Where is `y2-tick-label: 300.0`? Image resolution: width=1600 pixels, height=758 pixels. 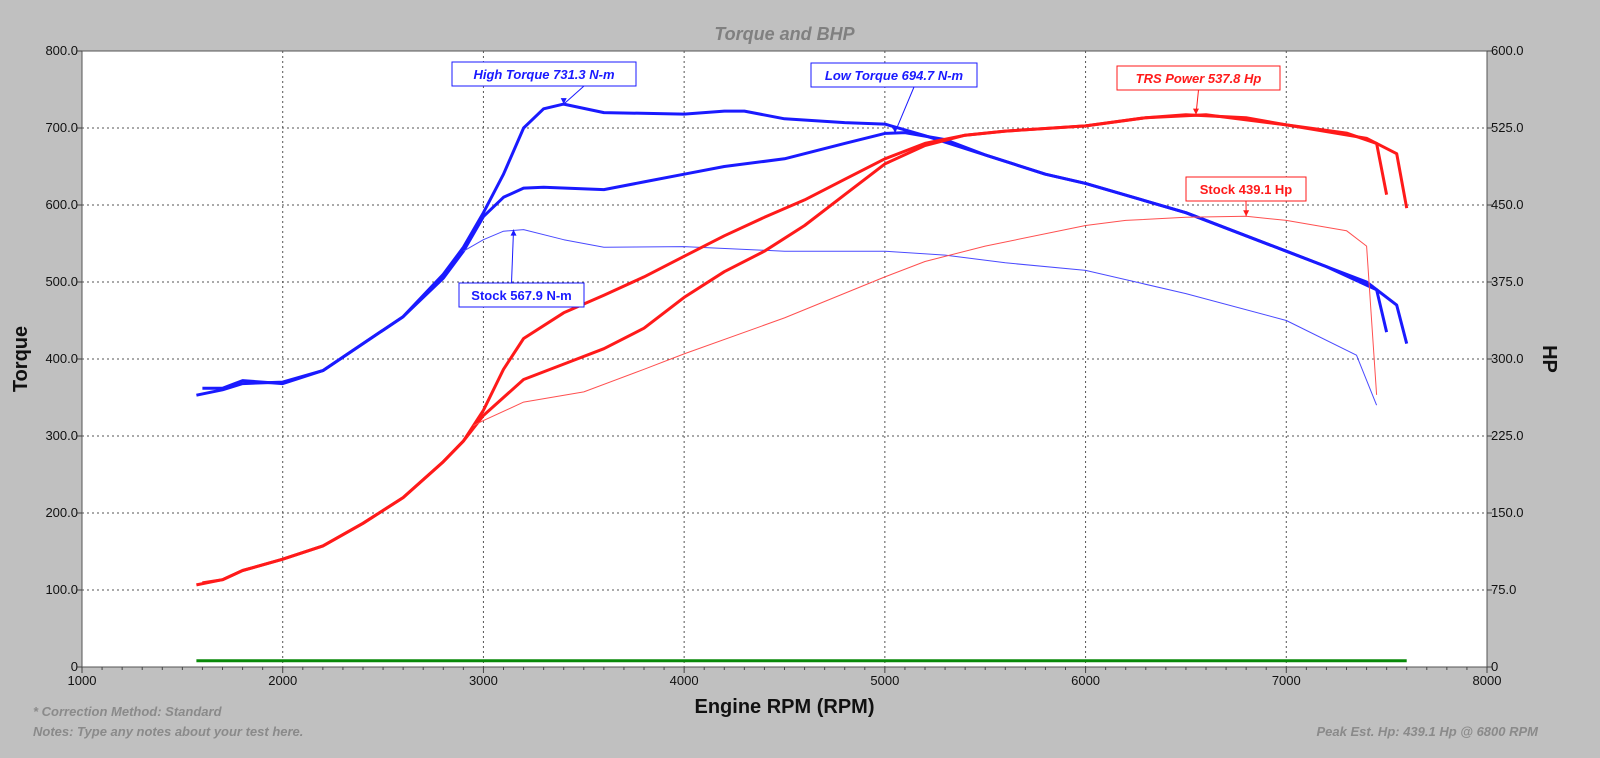
y2-tick-label: 300.0 is located at coordinates (1507, 358).